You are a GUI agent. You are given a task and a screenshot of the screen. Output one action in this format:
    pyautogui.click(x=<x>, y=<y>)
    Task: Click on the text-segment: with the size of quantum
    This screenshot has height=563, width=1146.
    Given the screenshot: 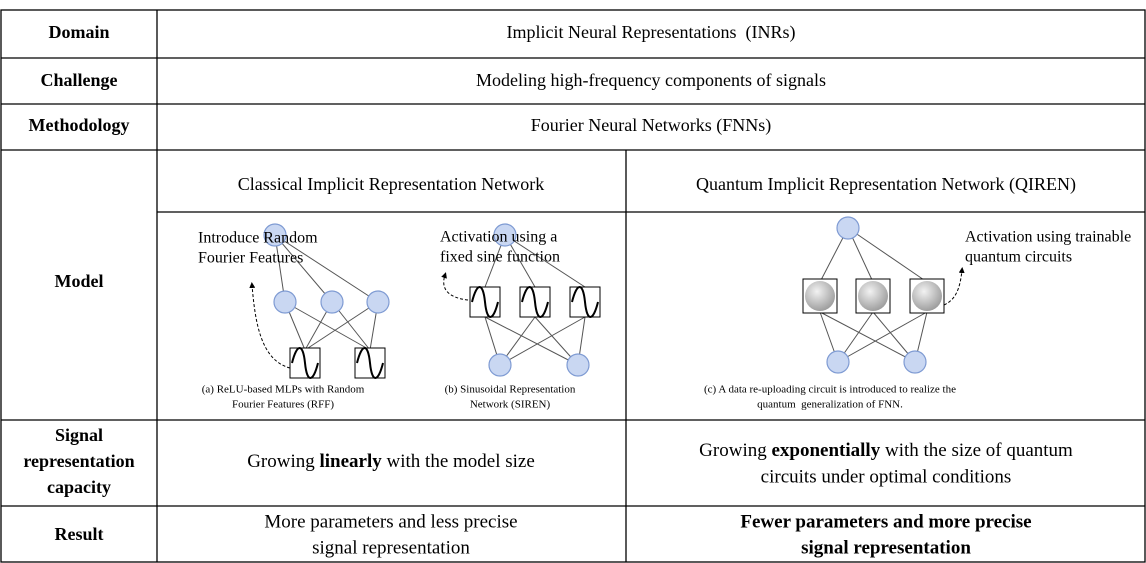 What is the action you would take?
    pyautogui.click(x=976, y=450)
    